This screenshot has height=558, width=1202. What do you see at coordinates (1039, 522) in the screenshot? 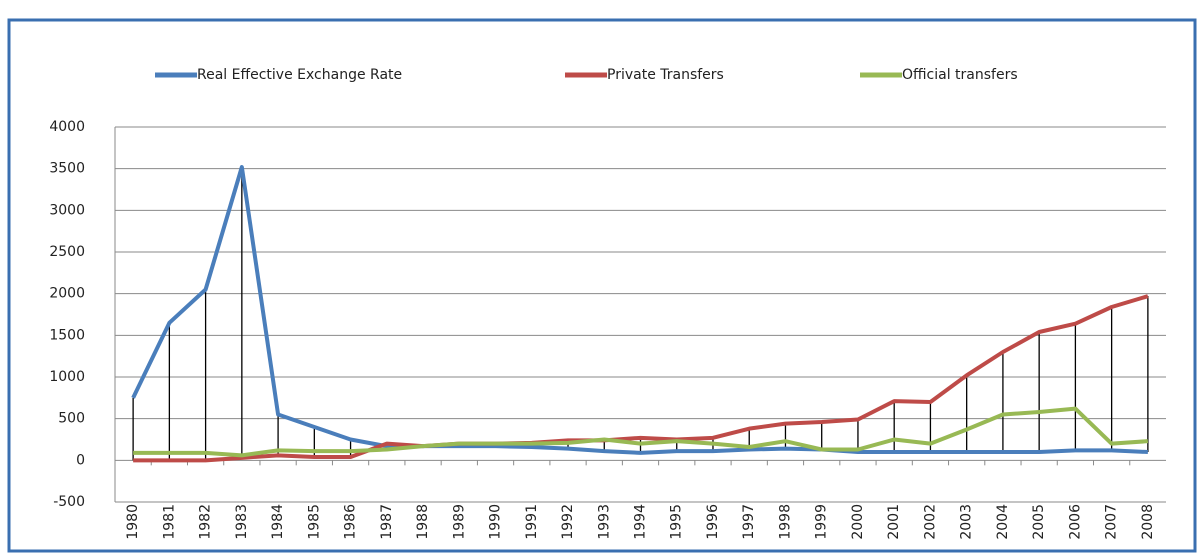
I see `x-tick-label: 2005` at bounding box center [1039, 522].